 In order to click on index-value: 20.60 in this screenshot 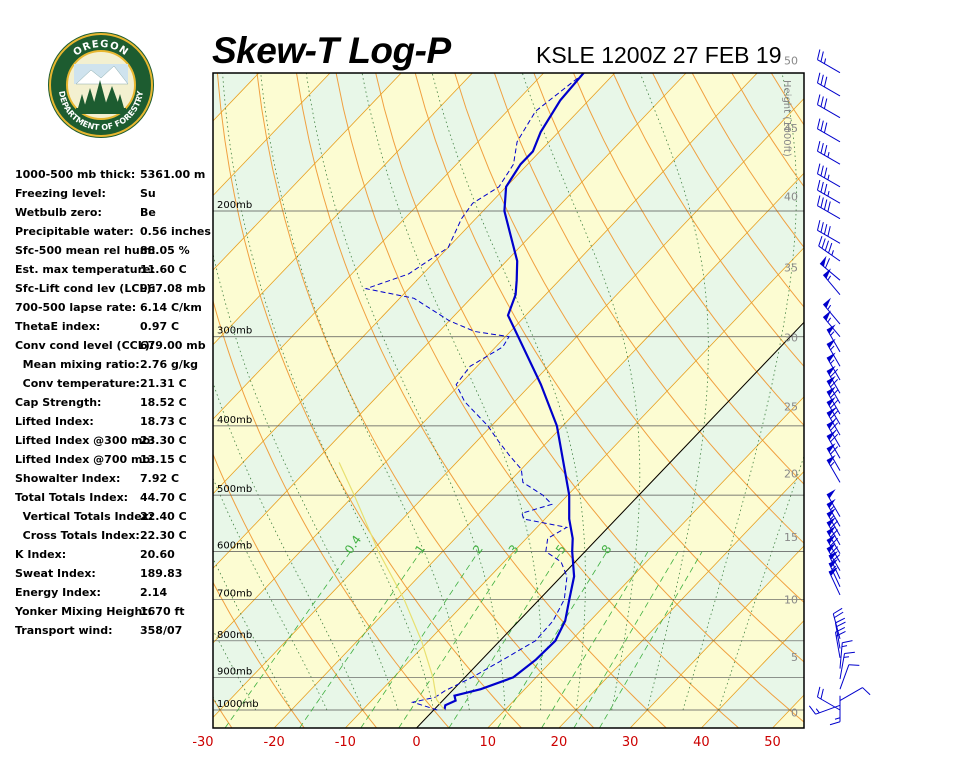, I will do `click(157, 554)`.